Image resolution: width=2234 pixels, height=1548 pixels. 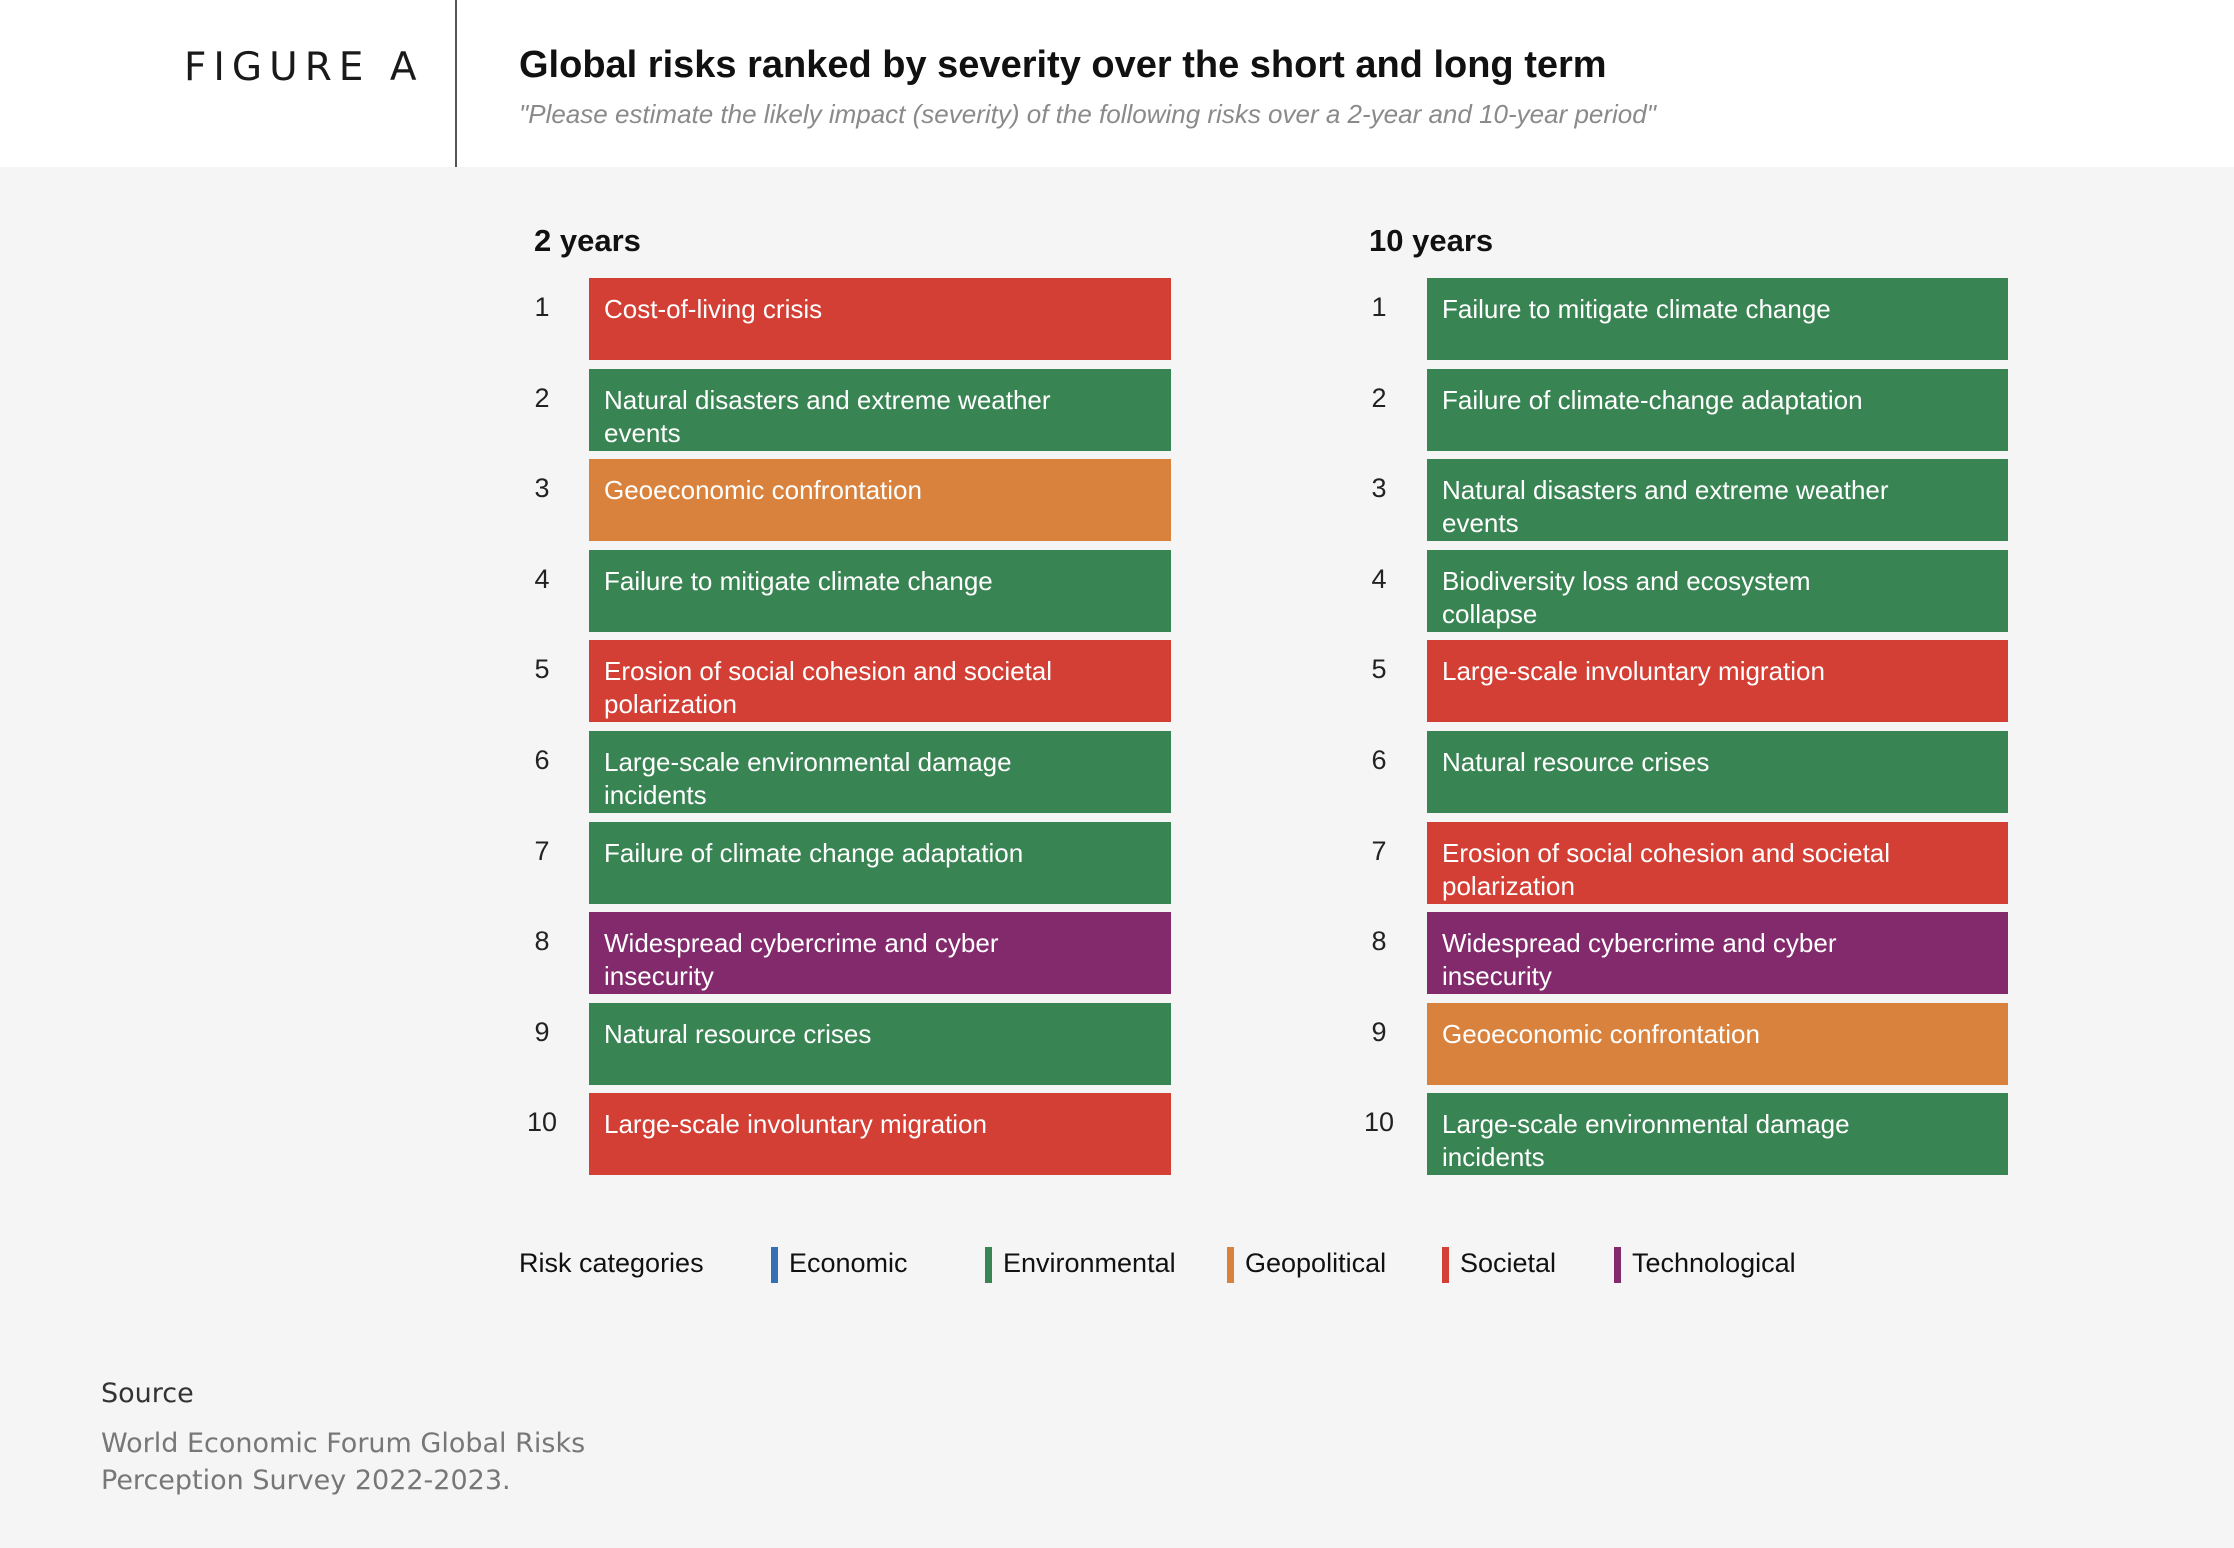 What do you see at coordinates (848, 1263) in the screenshot?
I see `legend-label: Economic` at bounding box center [848, 1263].